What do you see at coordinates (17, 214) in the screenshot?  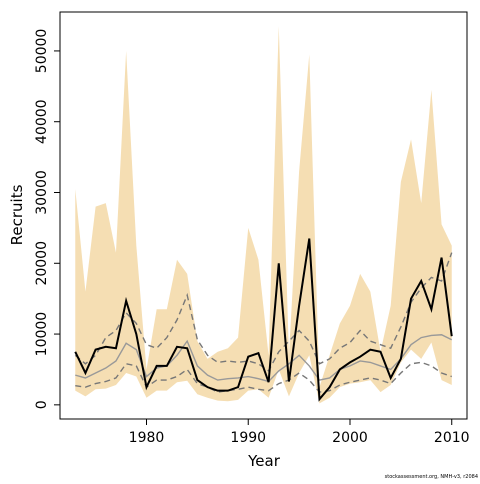 I see `y-axis-label: Recruits` at bounding box center [17, 214].